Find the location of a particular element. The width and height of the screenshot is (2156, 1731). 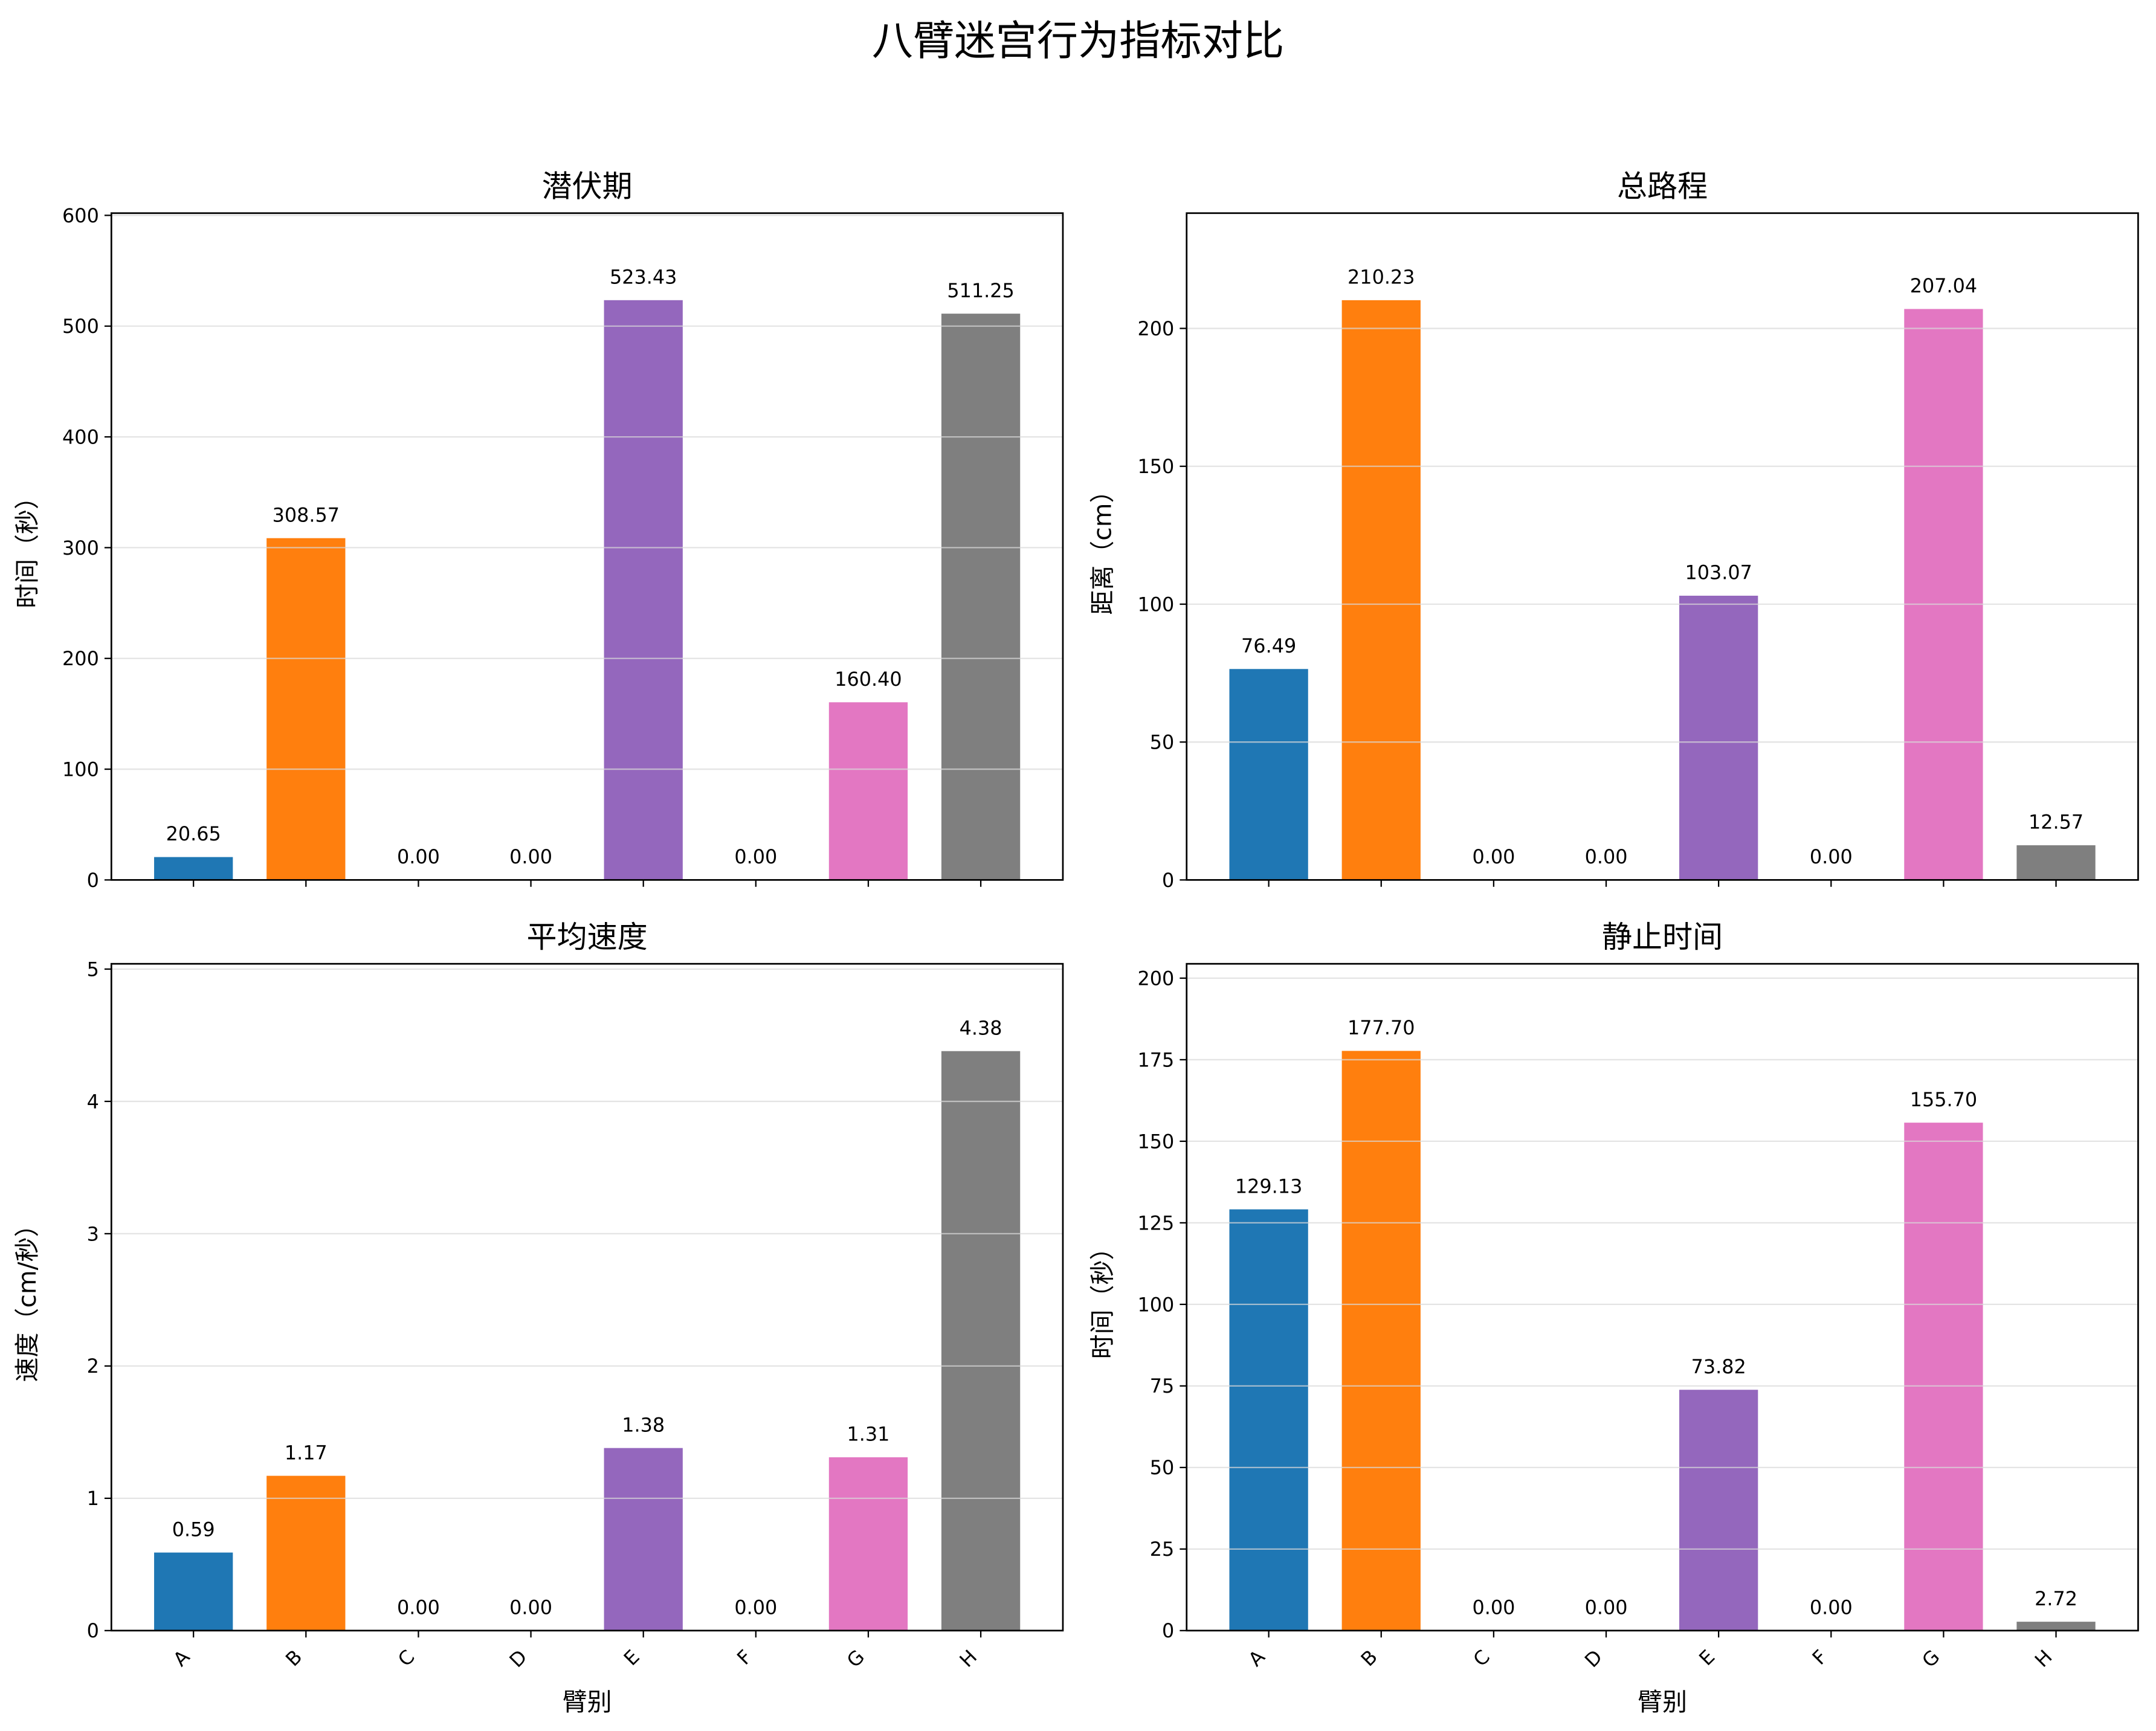

data-label: 207.04 is located at coordinates (1944, 285).